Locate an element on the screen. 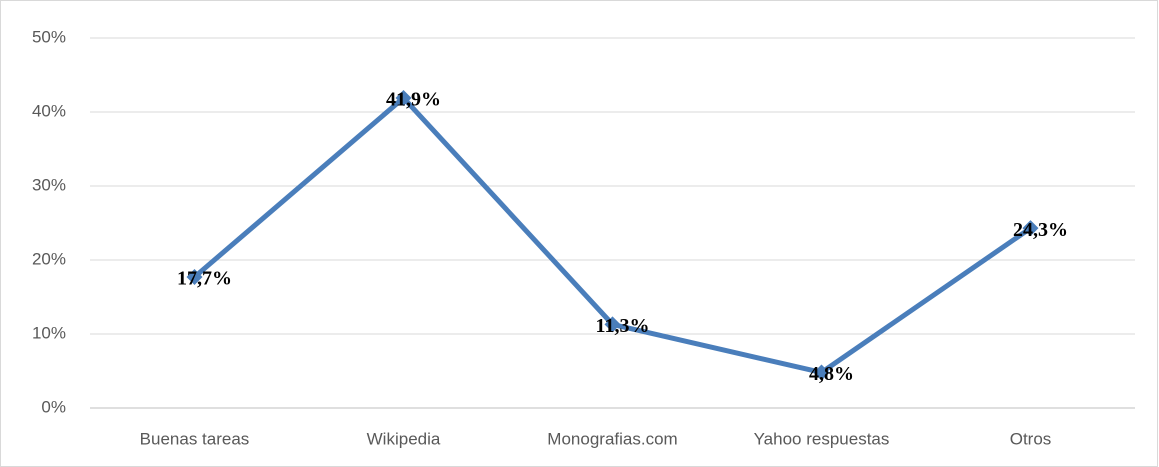 The image size is (1159, 467). y-tick-label: 30% is located at coordinates (49, 184).